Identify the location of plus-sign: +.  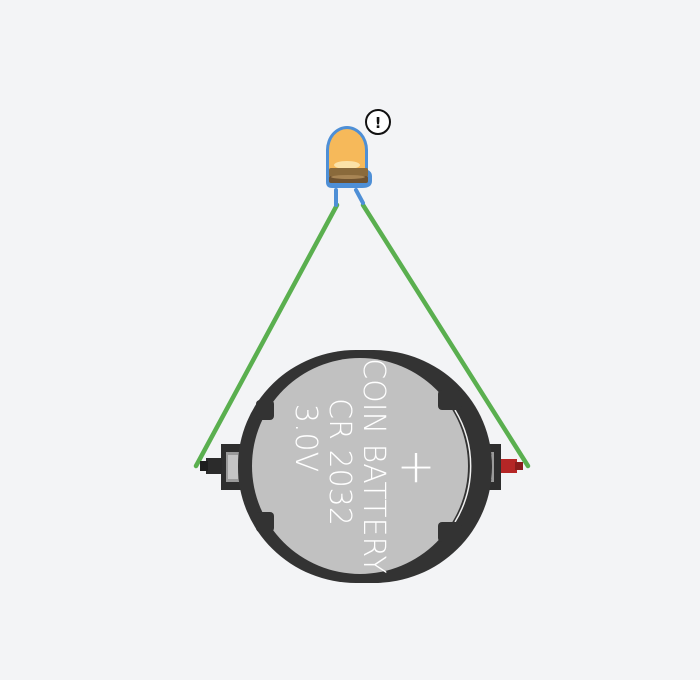
(416, 466).